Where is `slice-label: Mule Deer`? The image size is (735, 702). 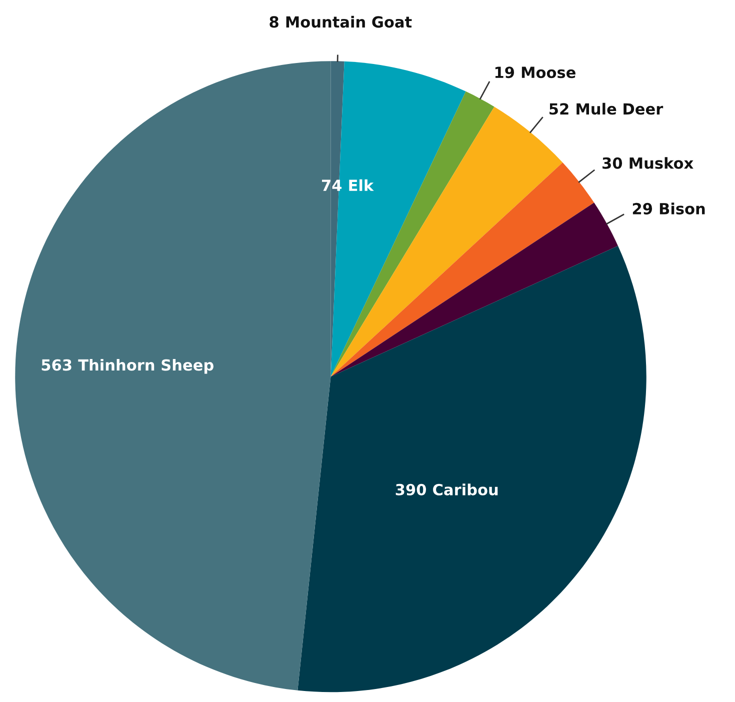
slice-label: Mule Deer is located at coordinates (620, 108).